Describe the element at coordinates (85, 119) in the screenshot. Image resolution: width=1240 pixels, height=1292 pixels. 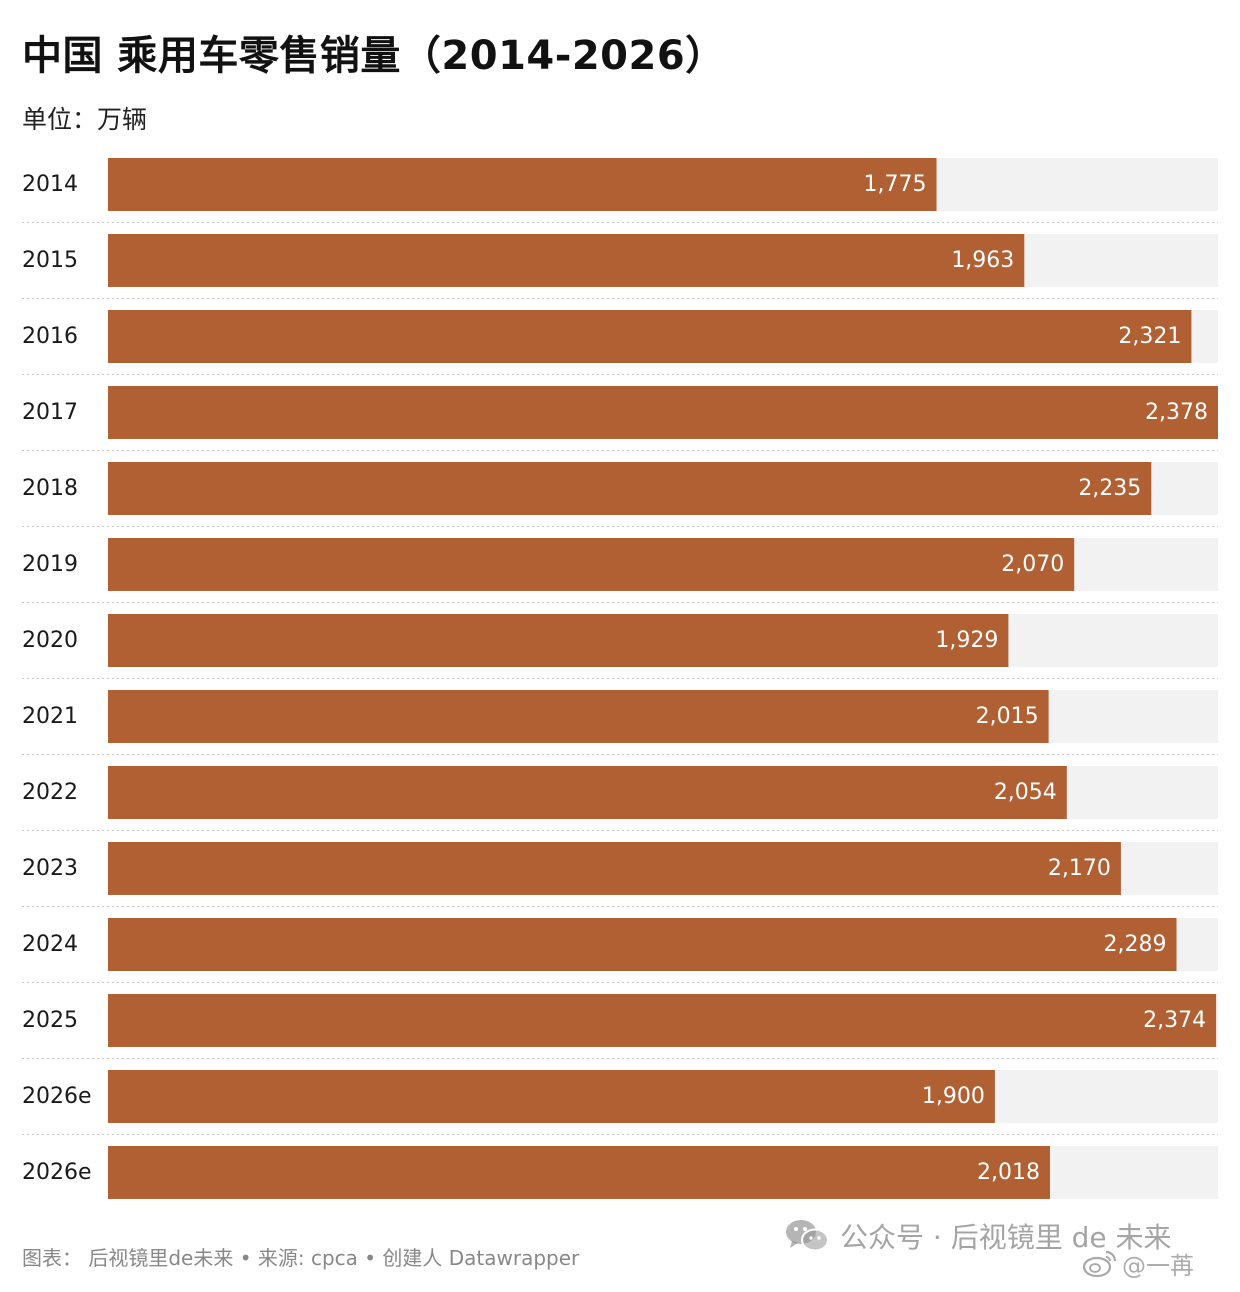
I see `chart-subtitle: 单位：万辆` at that location.